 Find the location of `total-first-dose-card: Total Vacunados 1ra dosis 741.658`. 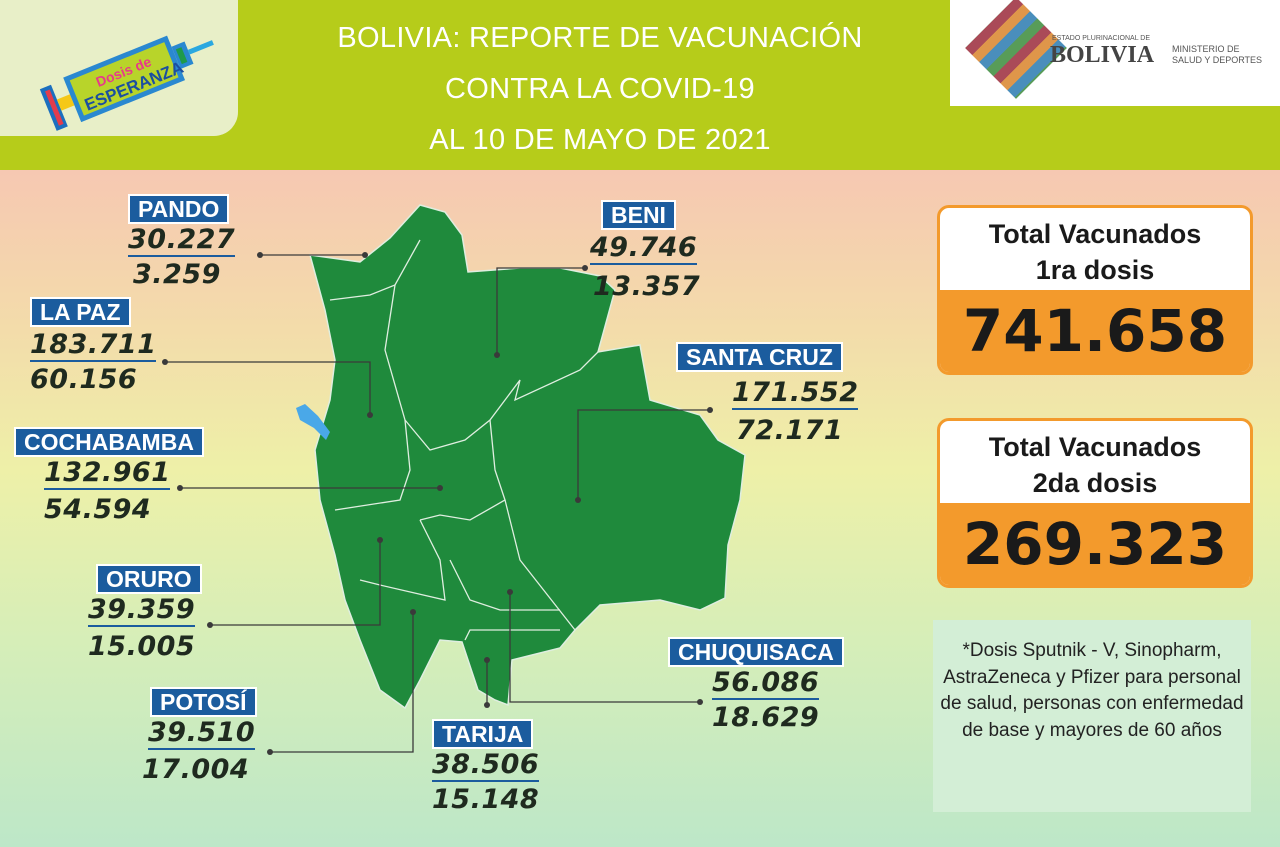

total-first-dose-card: Total Vacunados 1ra dosis 741.658 is located at coordinates (1095, 290).